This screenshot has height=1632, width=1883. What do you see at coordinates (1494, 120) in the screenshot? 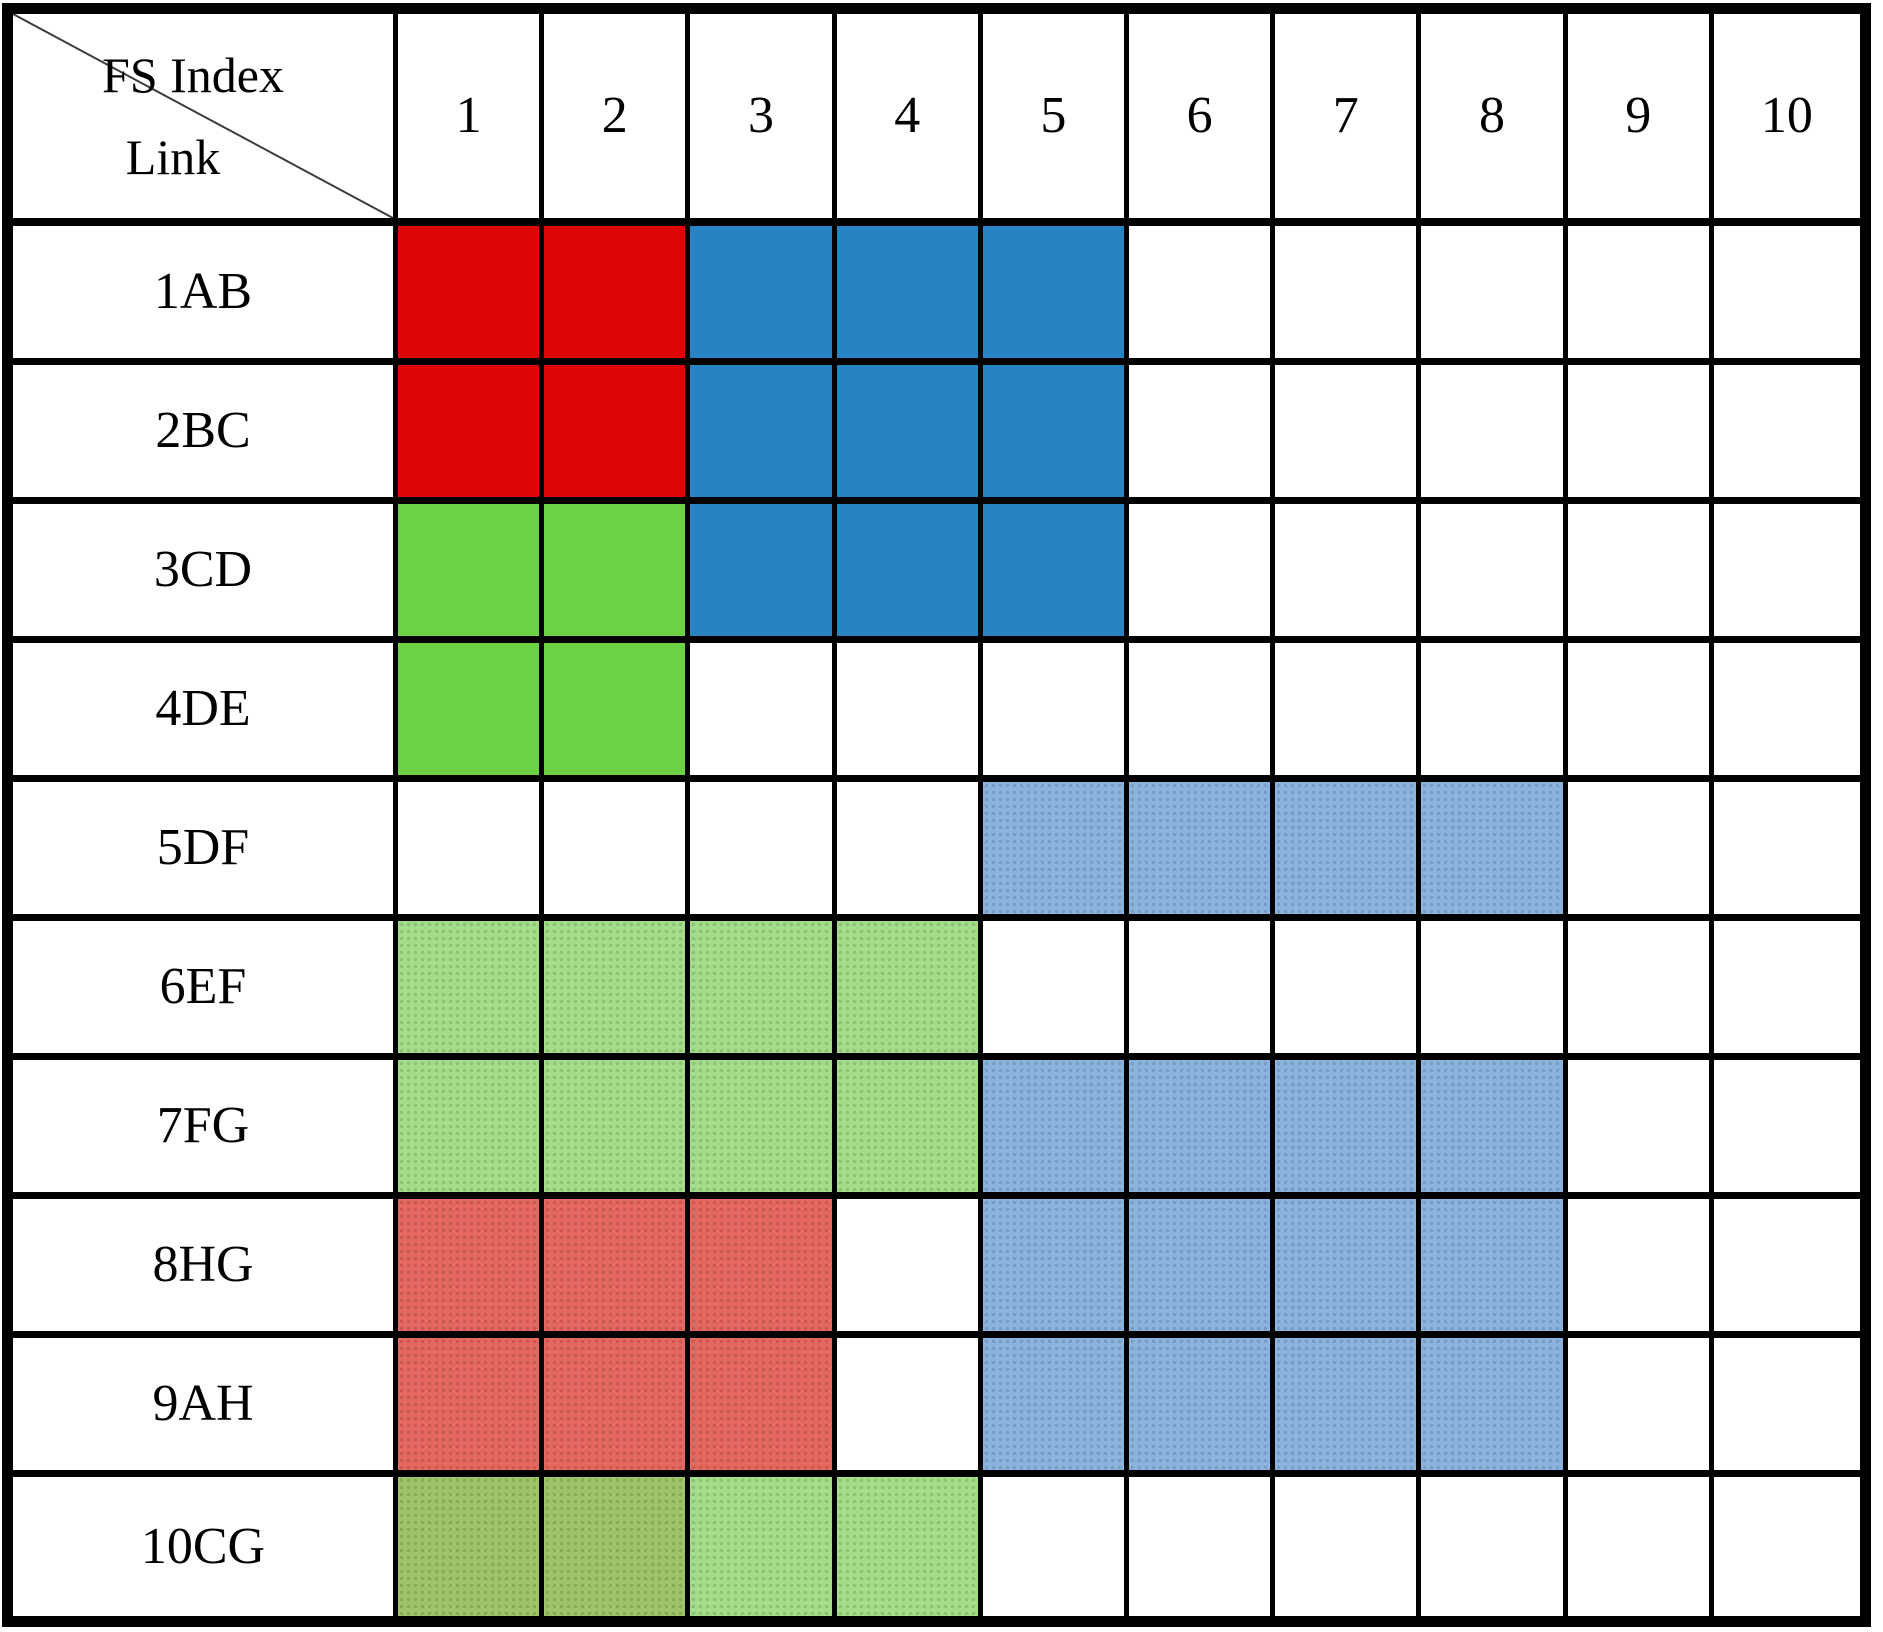
I see `column-header: 8` at bounding box center [1494, 120].